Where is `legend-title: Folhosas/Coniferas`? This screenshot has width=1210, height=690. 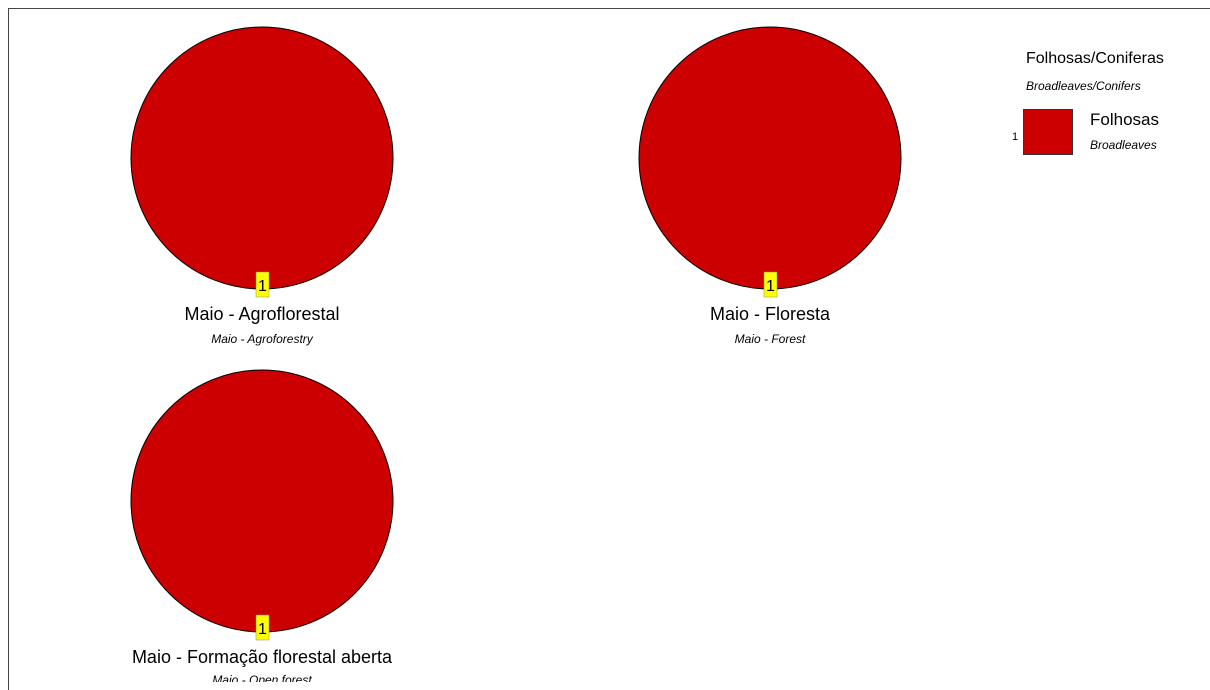 legend-title: Folhosas/Coniferas is located at coordinates (1095, 58).